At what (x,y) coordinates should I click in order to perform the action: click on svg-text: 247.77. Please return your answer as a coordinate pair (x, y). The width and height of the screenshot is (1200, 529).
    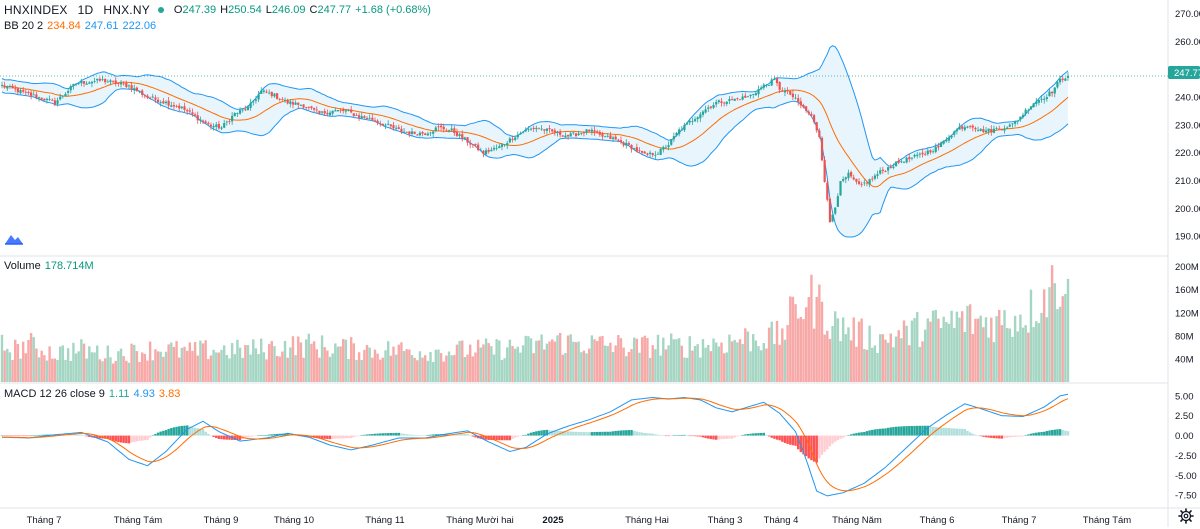
    Looking at the image, I should click on (1187, 73).